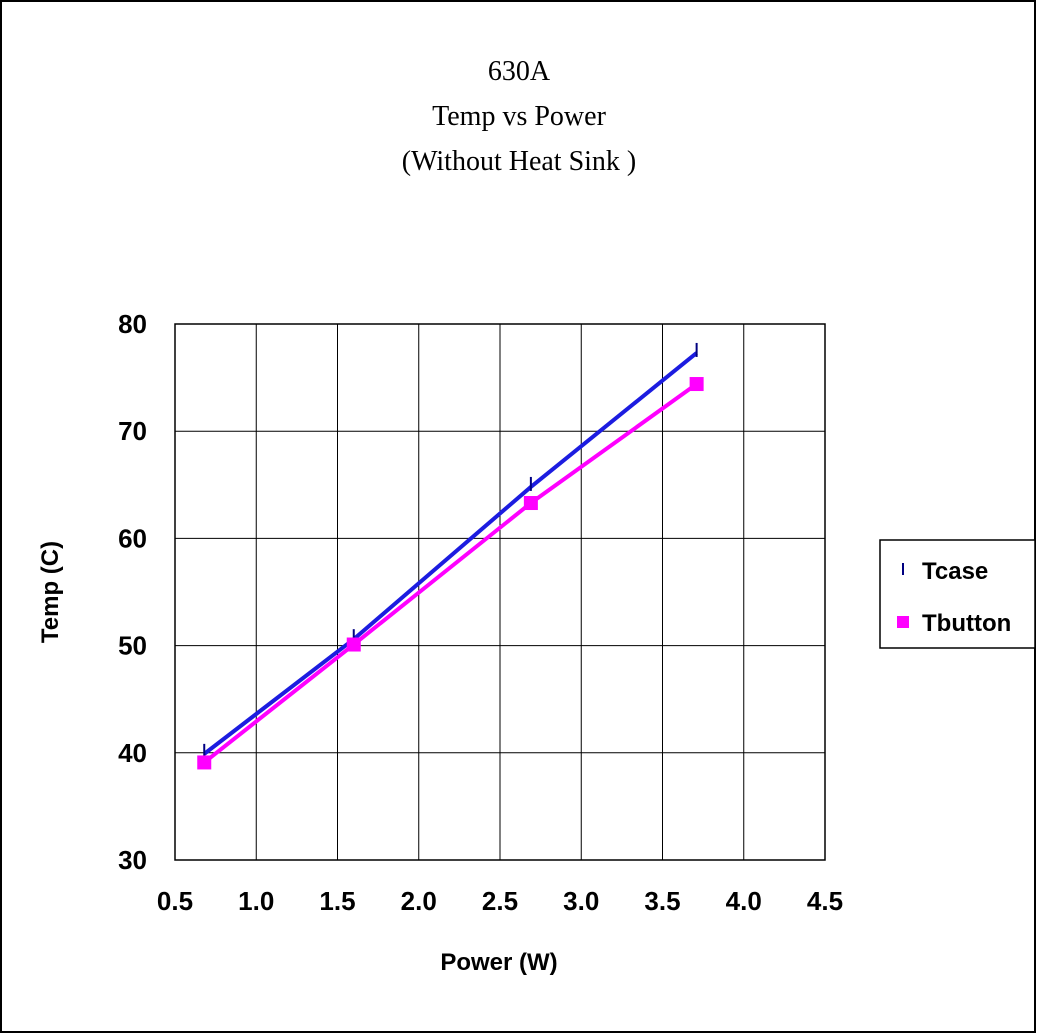 The image size is (1039, 1036). Describe the element at coordinates (132, 324) in the screenshot. I see `y-tick-label: 80` at that location.